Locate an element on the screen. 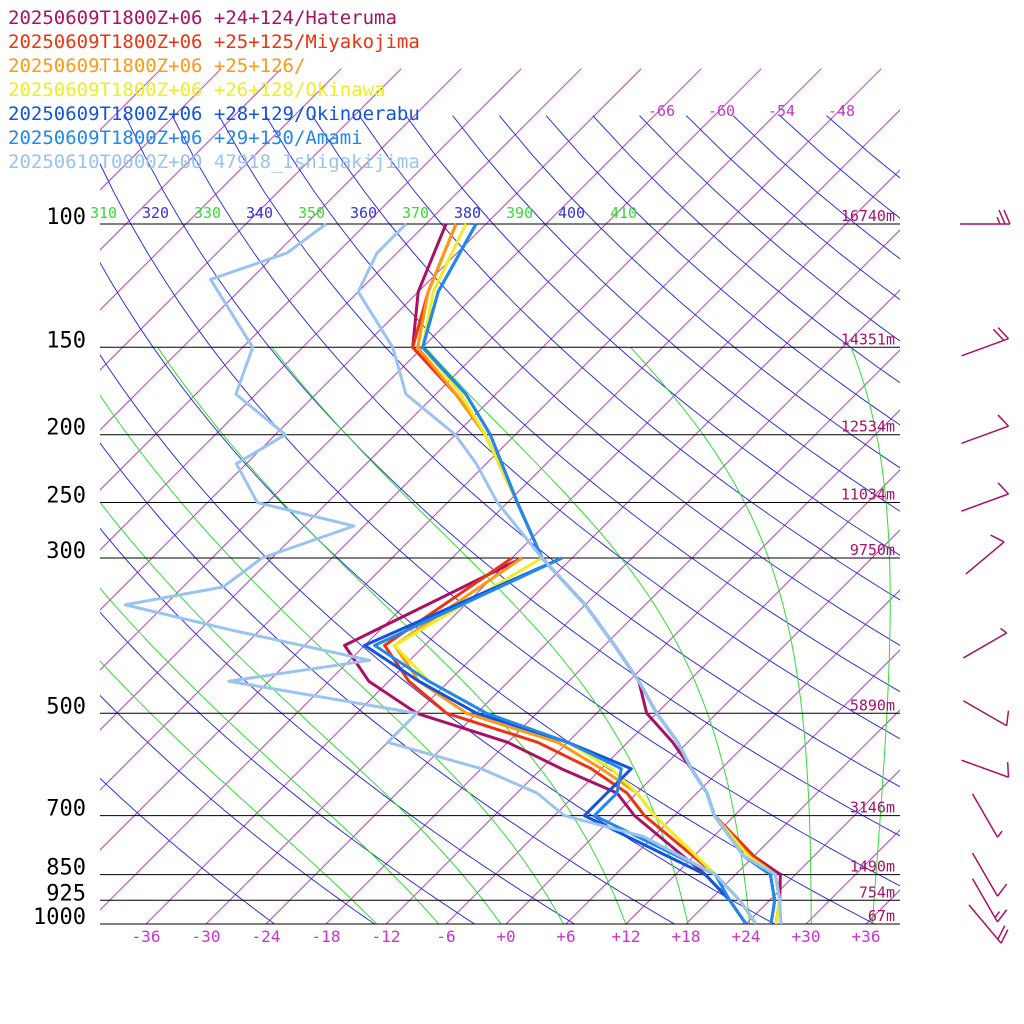  legend-entry: 20250609T1800Z+06 +26+128/Okinawa is located at coordinates (197, 90).